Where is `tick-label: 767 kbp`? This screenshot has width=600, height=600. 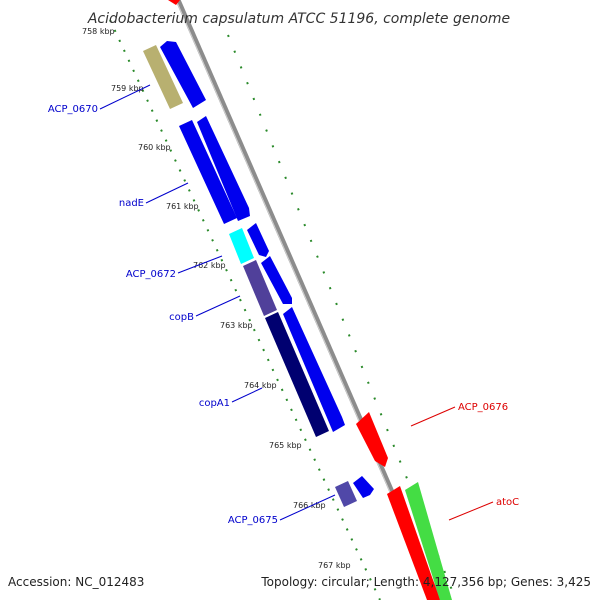
tick-label: 767 kbp is located at coordinates (334, 565).